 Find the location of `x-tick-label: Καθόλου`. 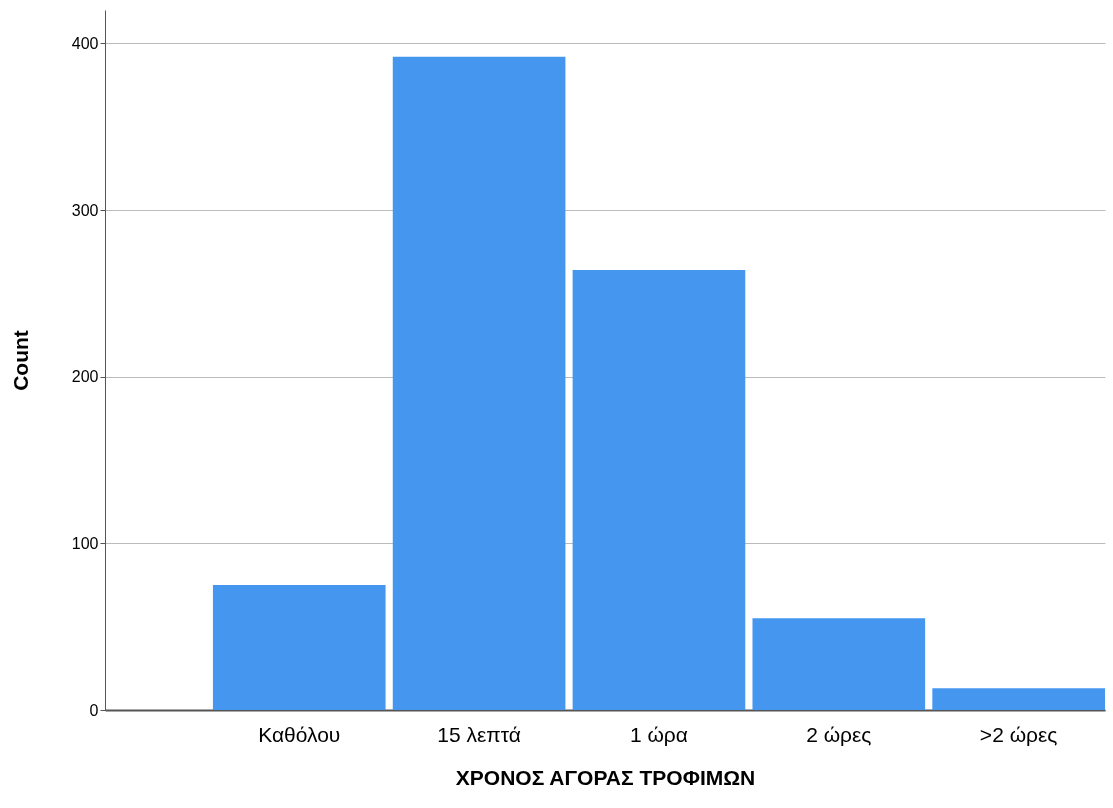

x-tick-label: Καθόλου is located at coordinates (299, 734).